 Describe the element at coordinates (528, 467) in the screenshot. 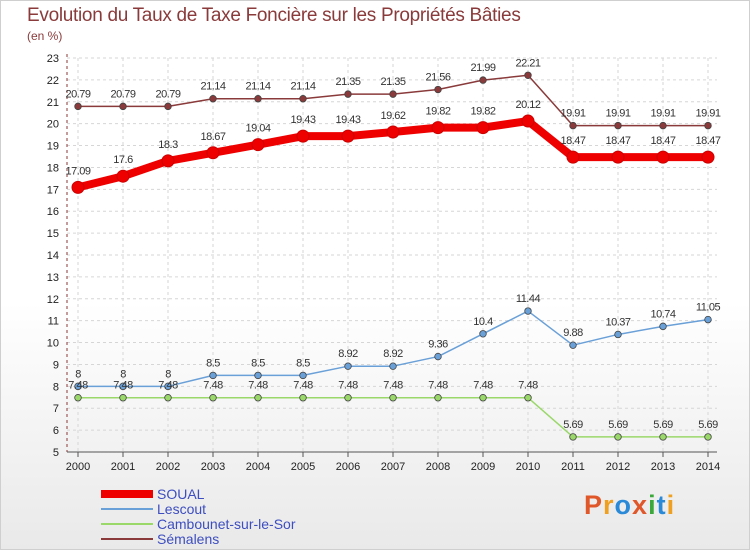

I see `x-tick-label: 2010` at that location.